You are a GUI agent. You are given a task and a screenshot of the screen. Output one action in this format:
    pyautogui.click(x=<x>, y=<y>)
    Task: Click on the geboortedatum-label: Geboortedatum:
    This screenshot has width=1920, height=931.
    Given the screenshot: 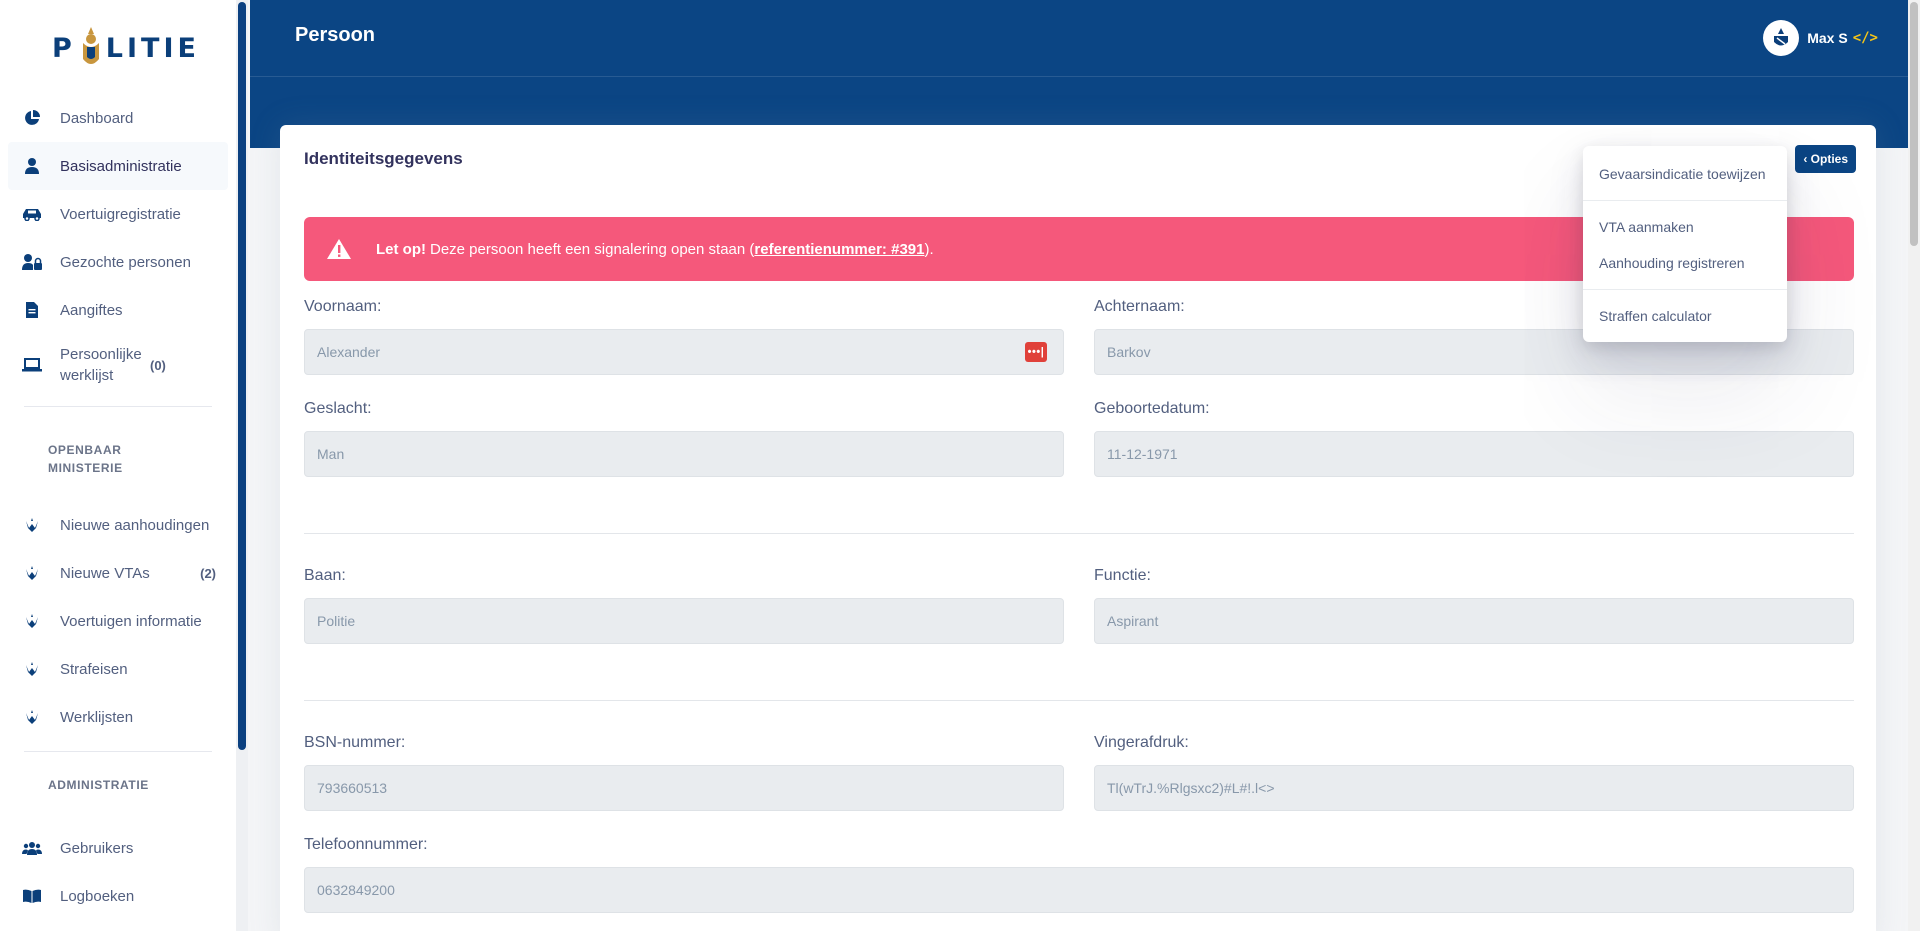 What is the action you would take?
    pyautogui.click(x=1152, y=408)
    